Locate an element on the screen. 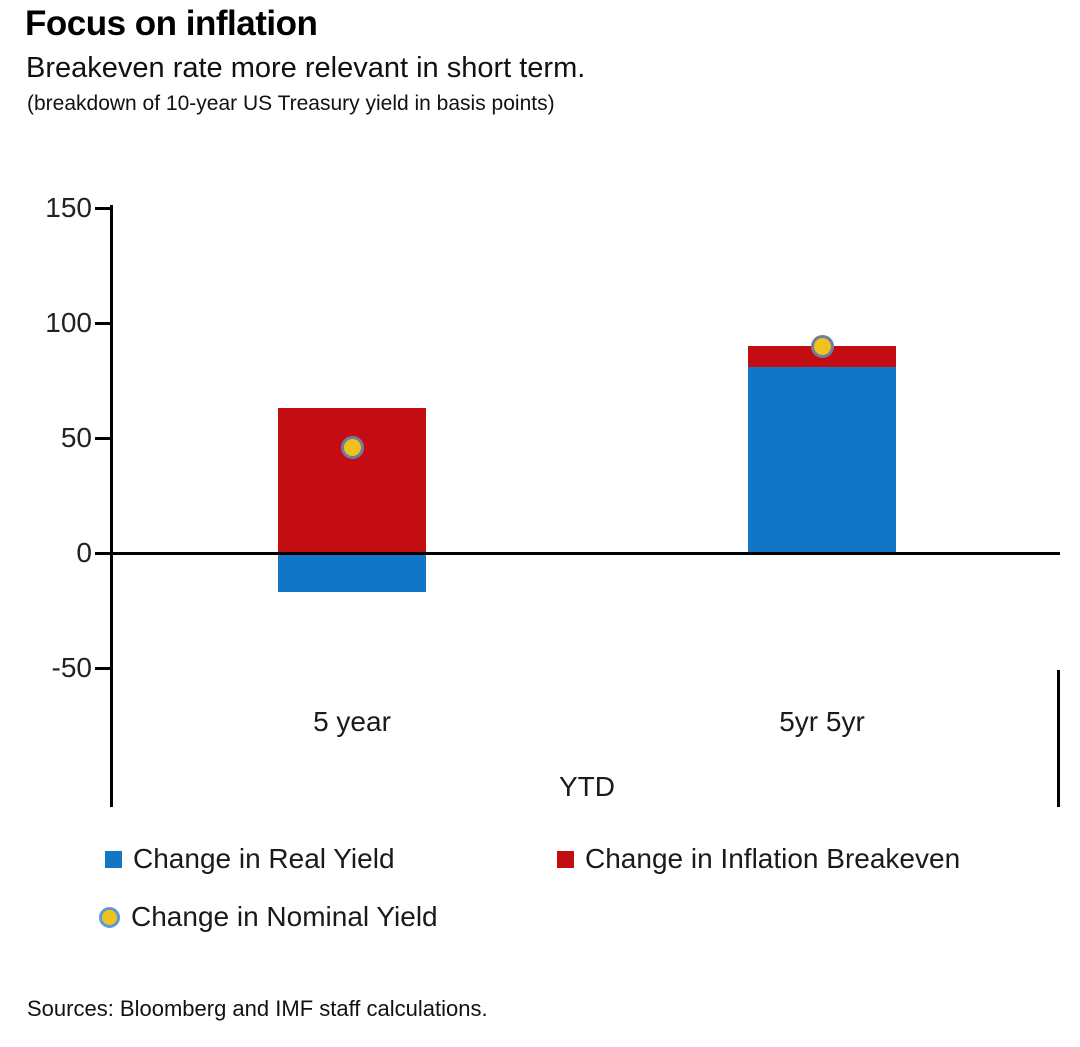 The width and height of the screenshot is (1080, 1047). legend-item-real-yield: Change in Real Yield is located at coordinates (250, 859).